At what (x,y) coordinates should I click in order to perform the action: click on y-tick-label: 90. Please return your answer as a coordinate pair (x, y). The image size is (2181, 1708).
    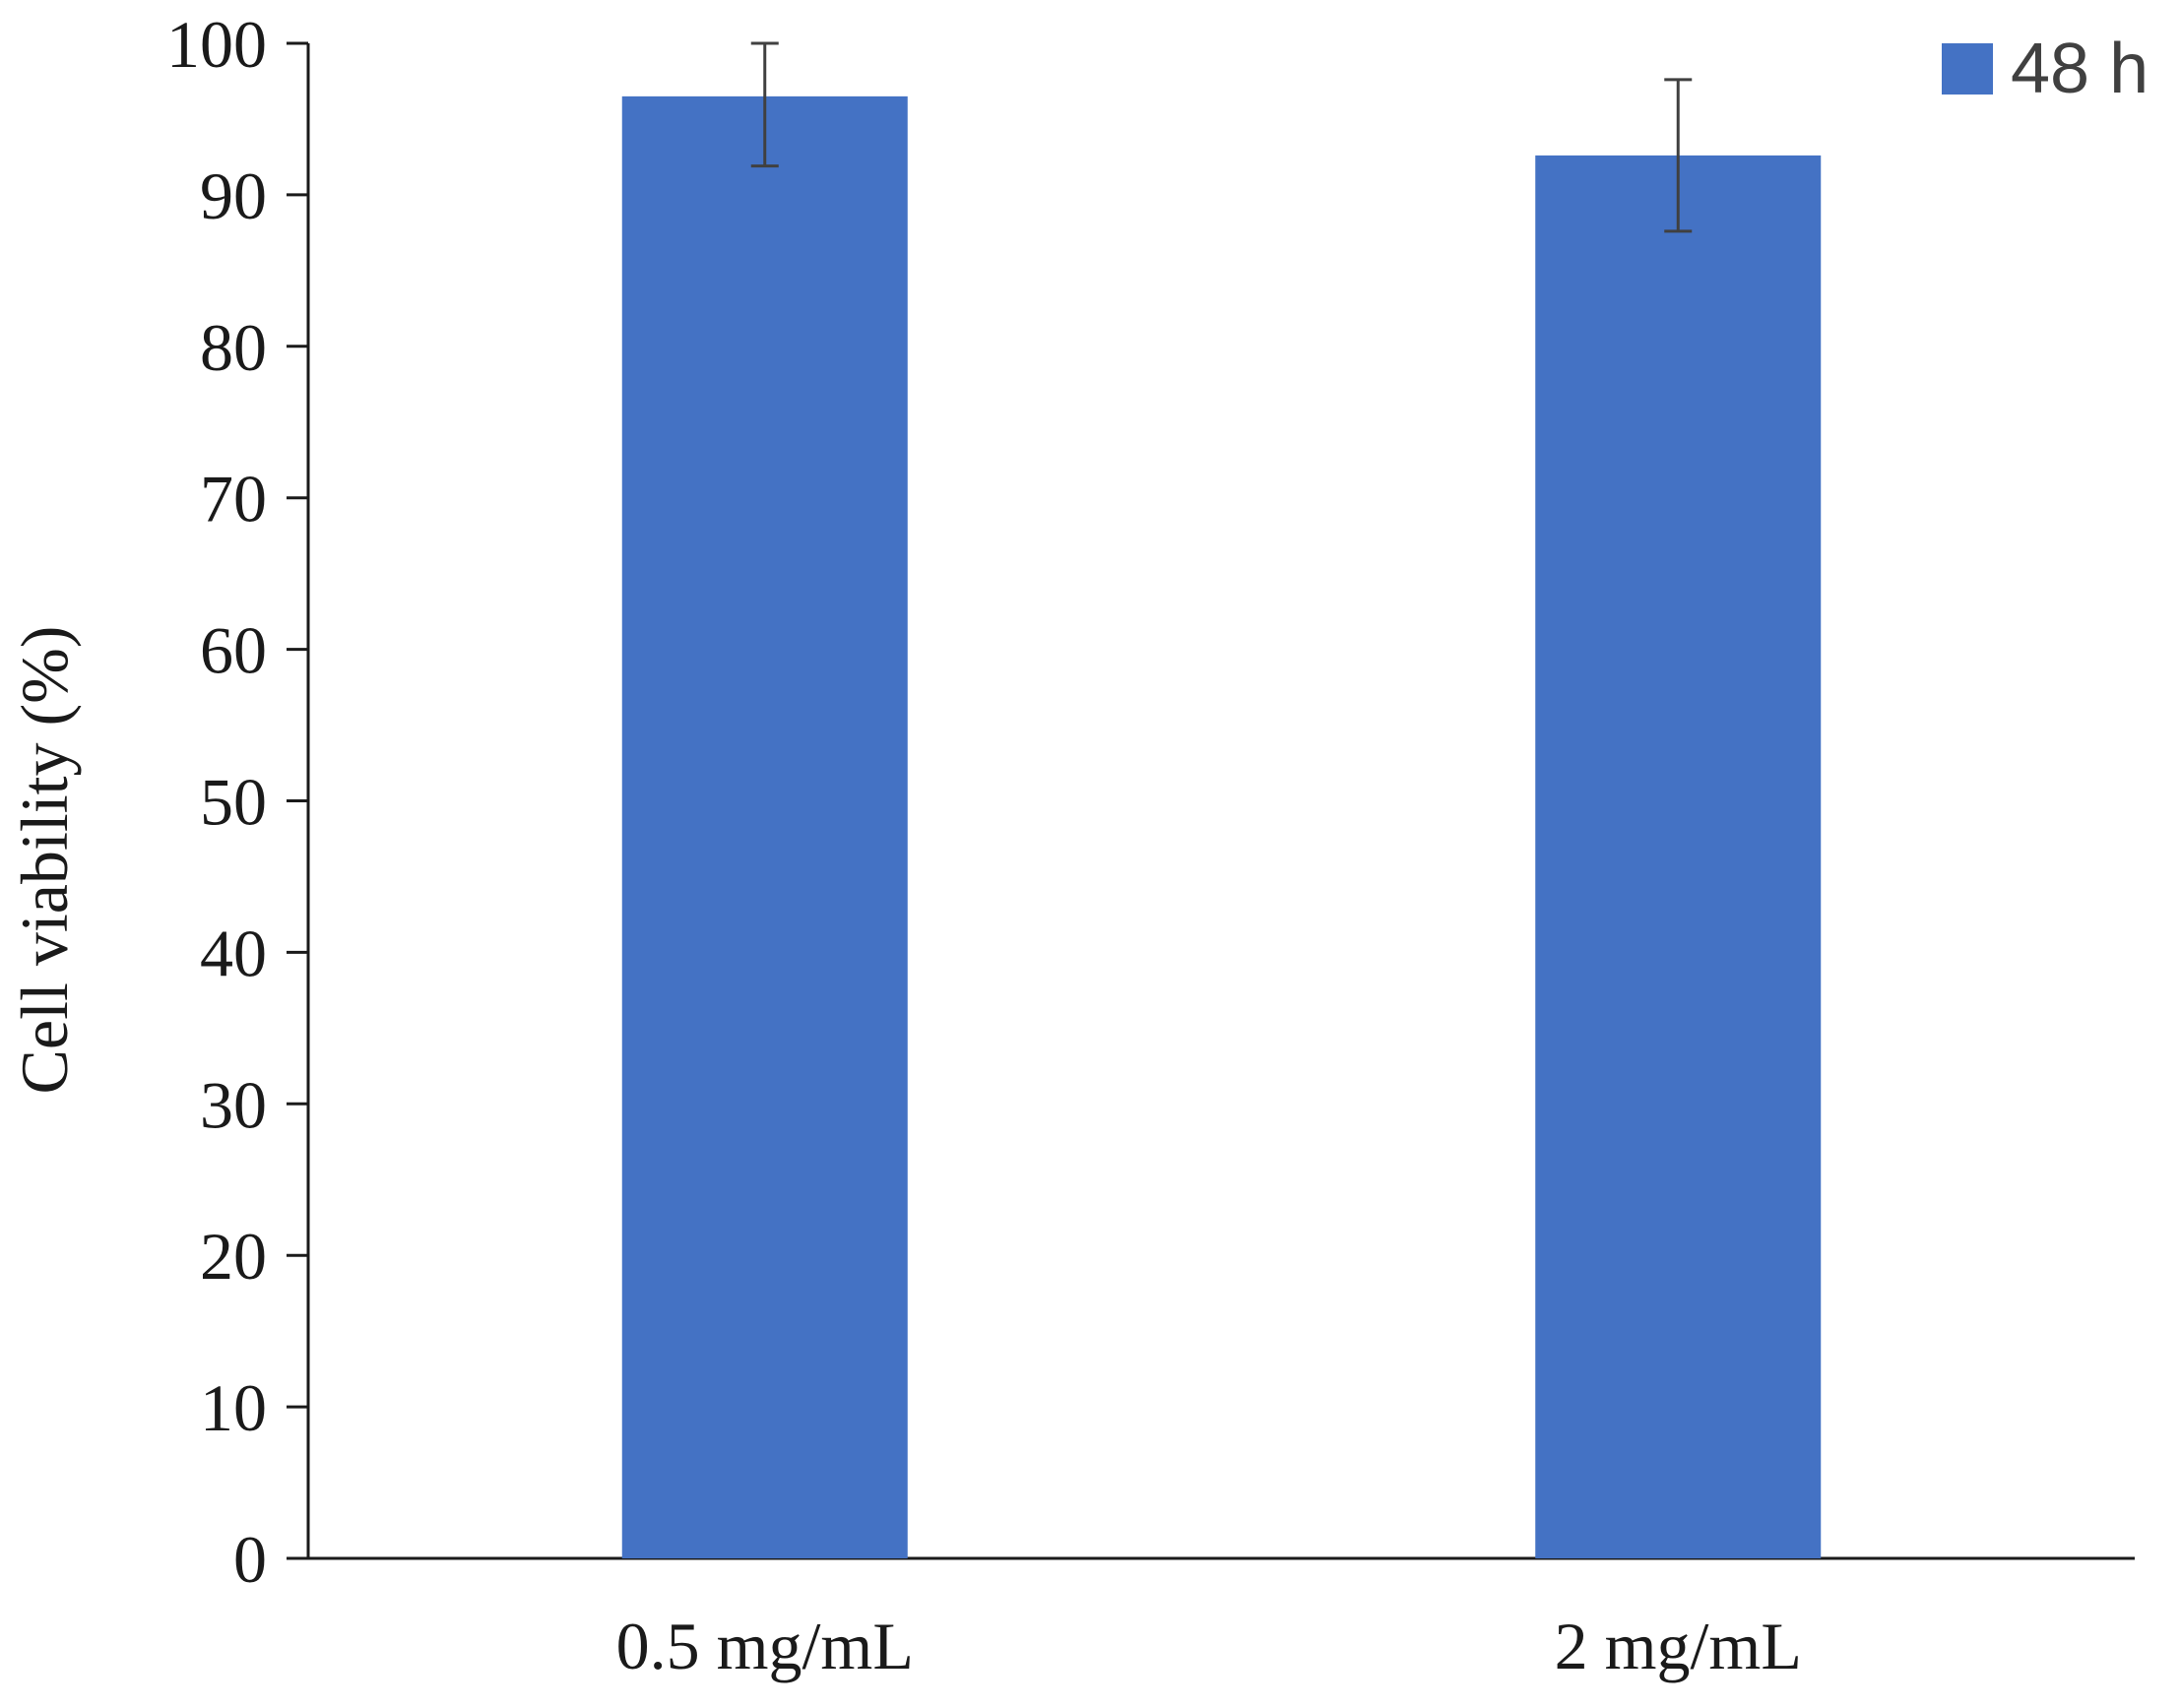
    Looking at the image, I should click on (233, 195).